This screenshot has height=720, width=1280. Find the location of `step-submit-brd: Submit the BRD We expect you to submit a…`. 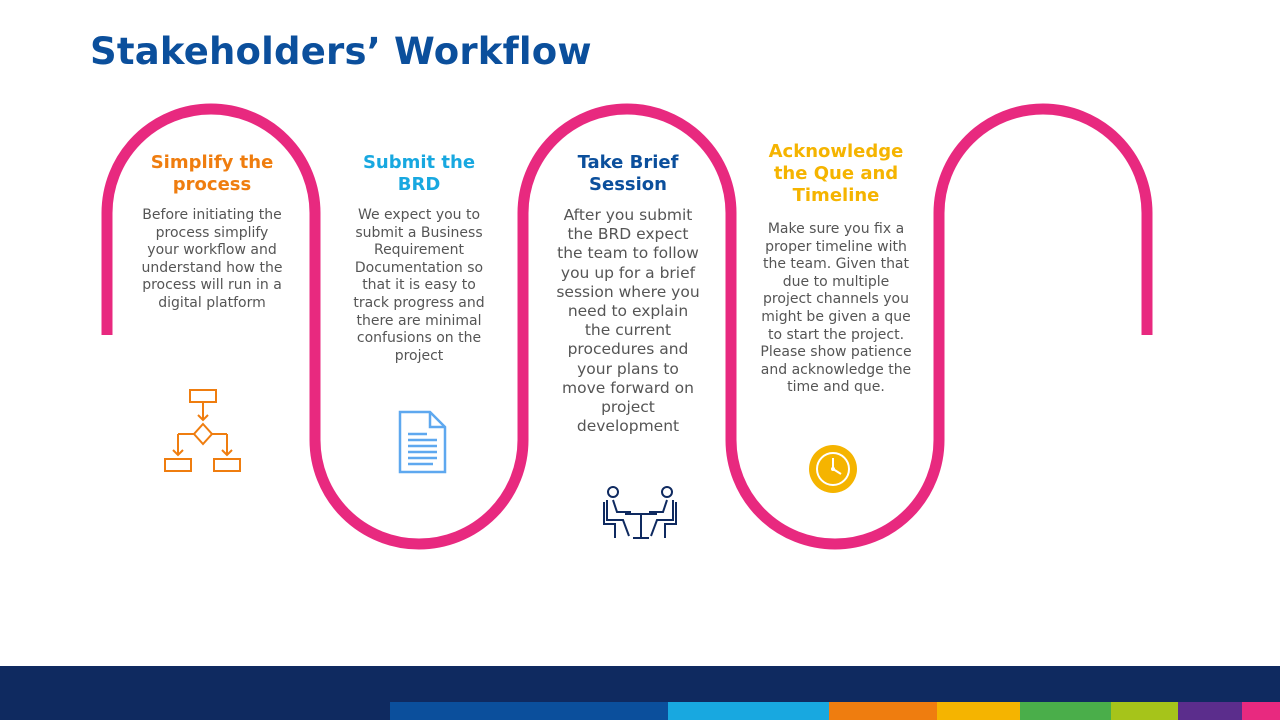

step-submit-brd: Submit the BRD We expect you to submit a… is located at coordinates (419, 258).